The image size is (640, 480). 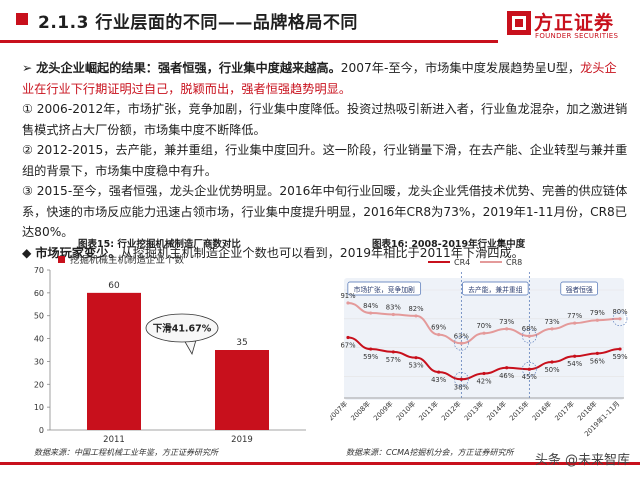 What do you see at coordinates (462, 262) in the screenshot?
I see `legend-label-cr4: CR4` at bounding box center [462, 262].